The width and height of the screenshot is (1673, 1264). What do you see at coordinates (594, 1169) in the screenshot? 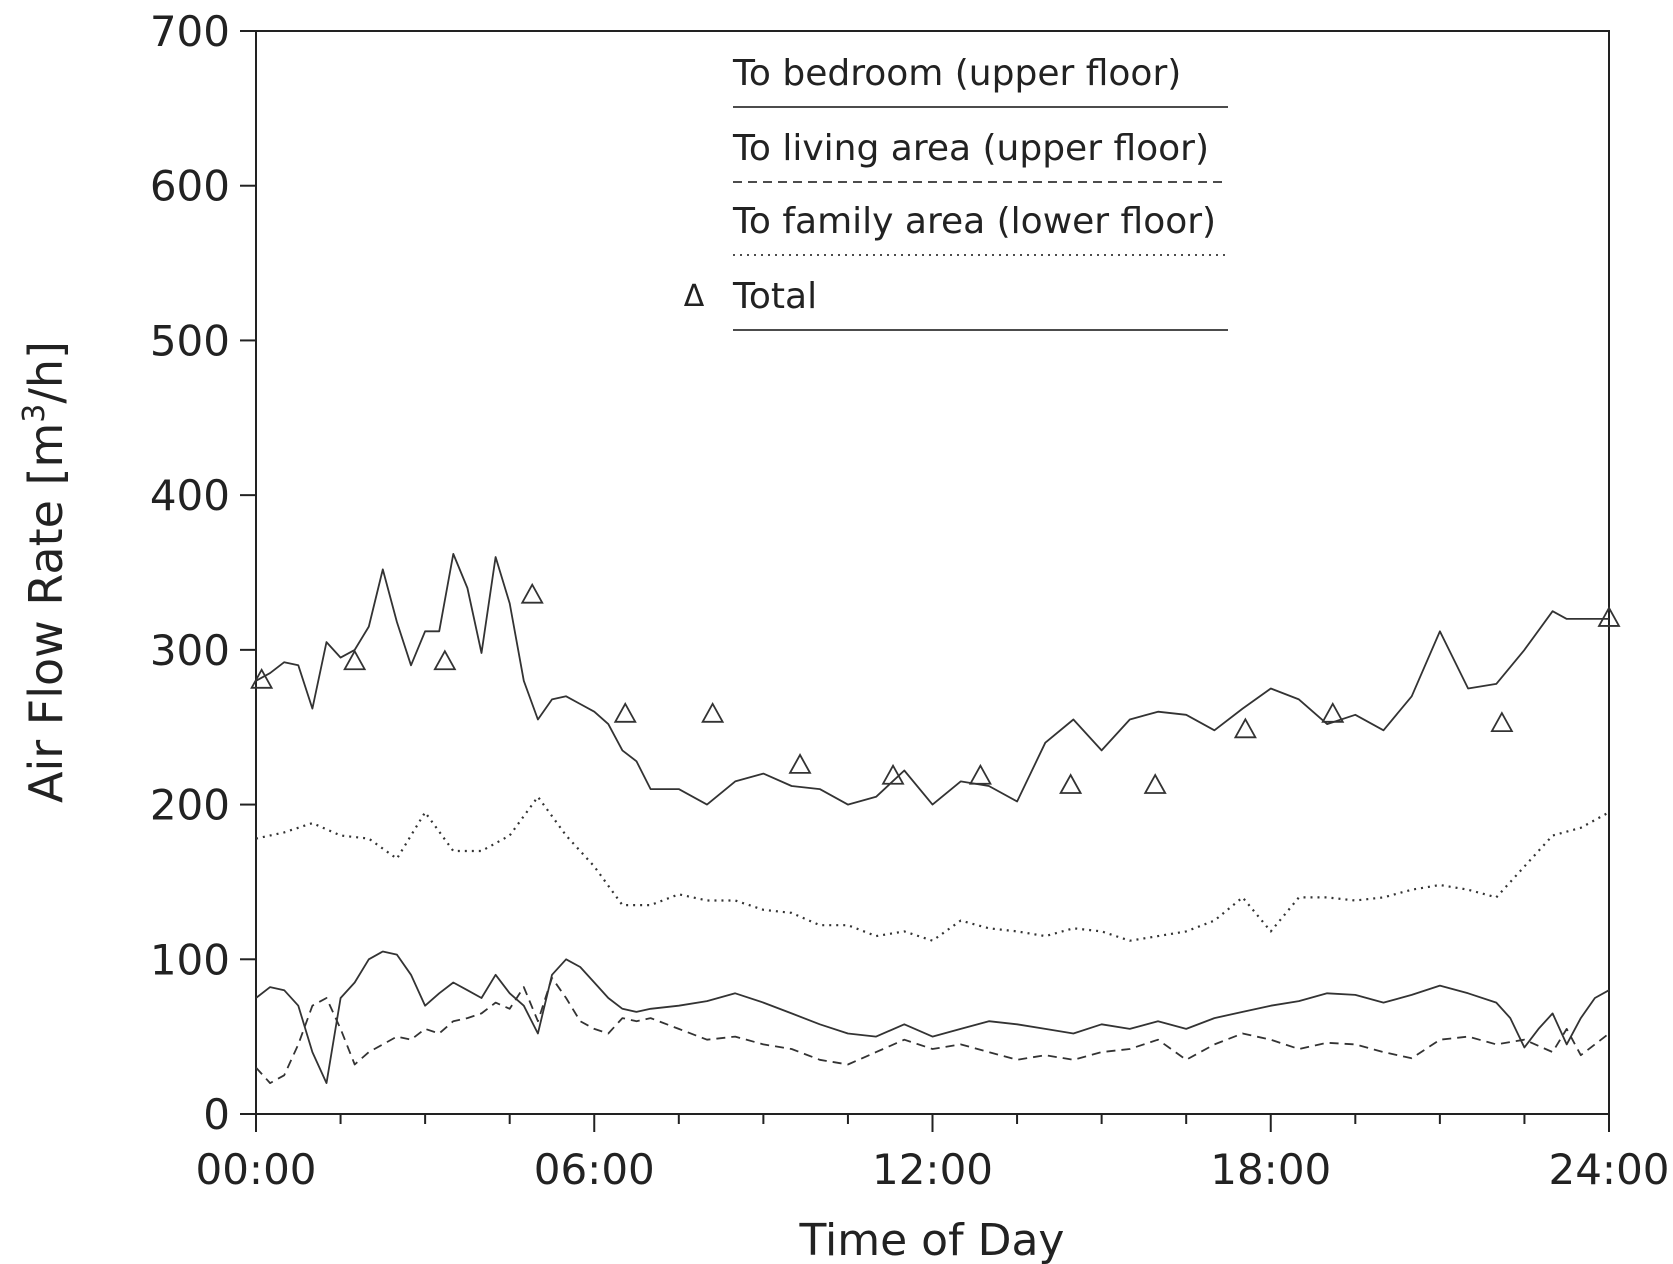
I see `x-tick-label: 06:00` at bounding box center [594, 1169].